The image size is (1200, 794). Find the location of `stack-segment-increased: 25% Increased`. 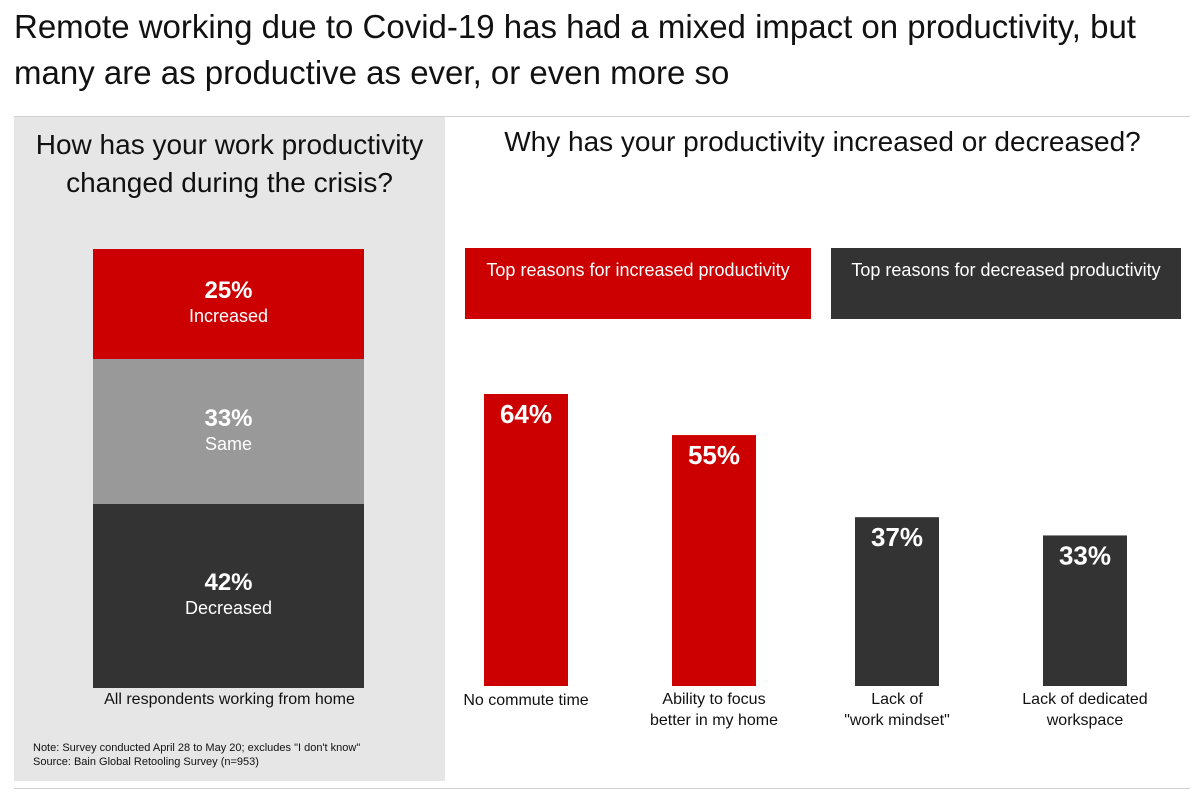

stack-segment-increased: 25% Increased is located at coordinates (228, 304).